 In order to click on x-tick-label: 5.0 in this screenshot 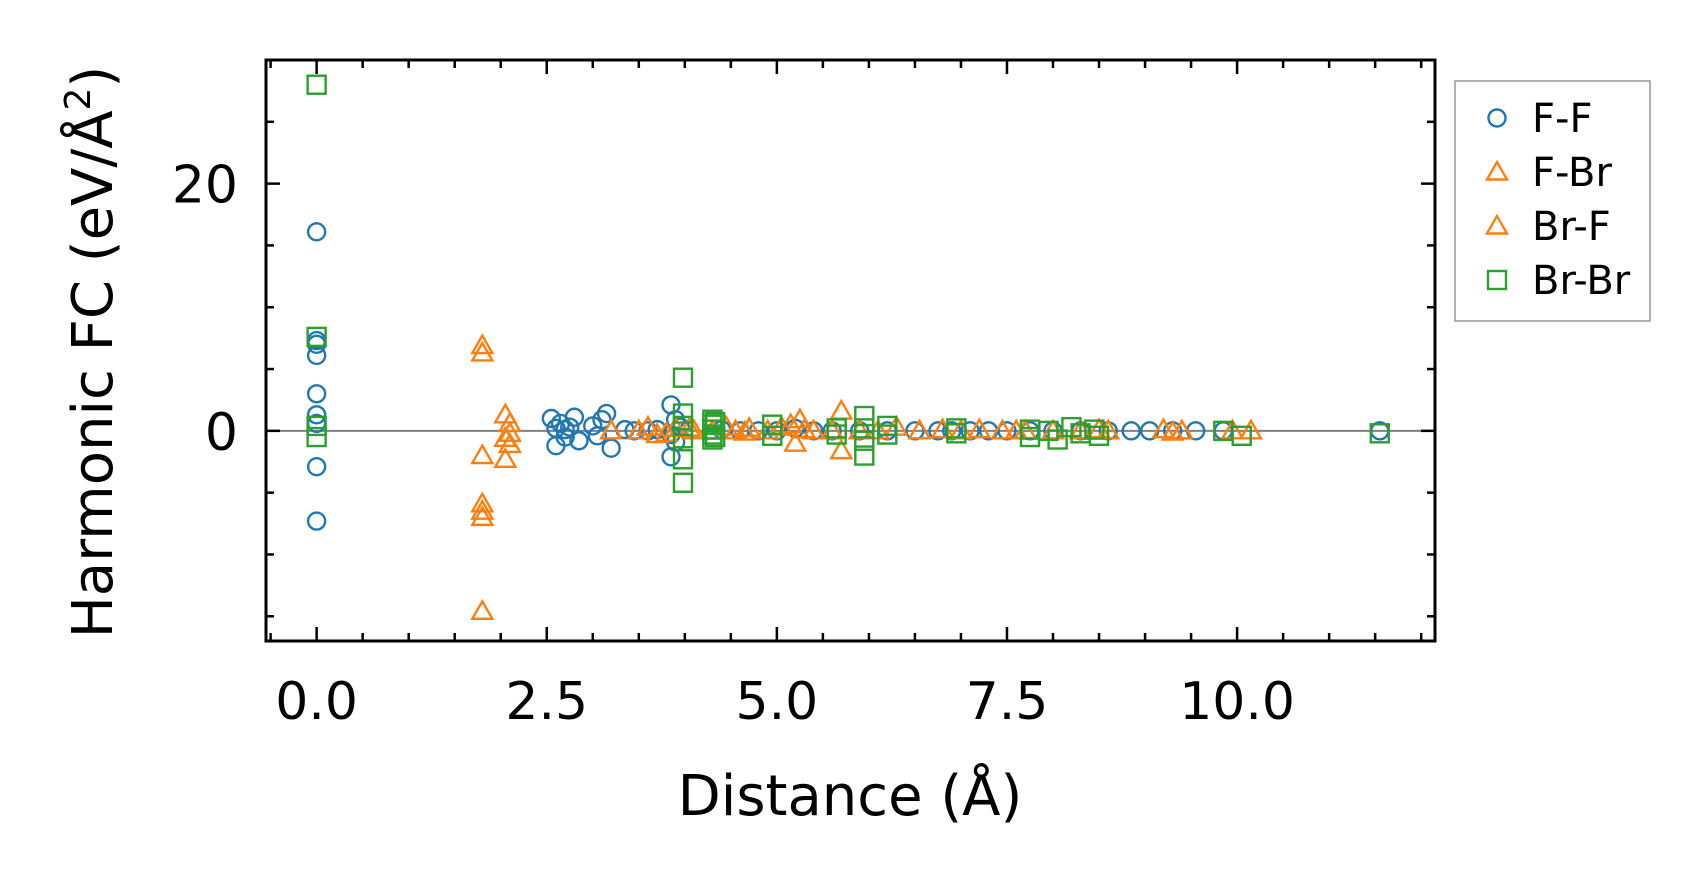, I will do `click(777, 702)`.